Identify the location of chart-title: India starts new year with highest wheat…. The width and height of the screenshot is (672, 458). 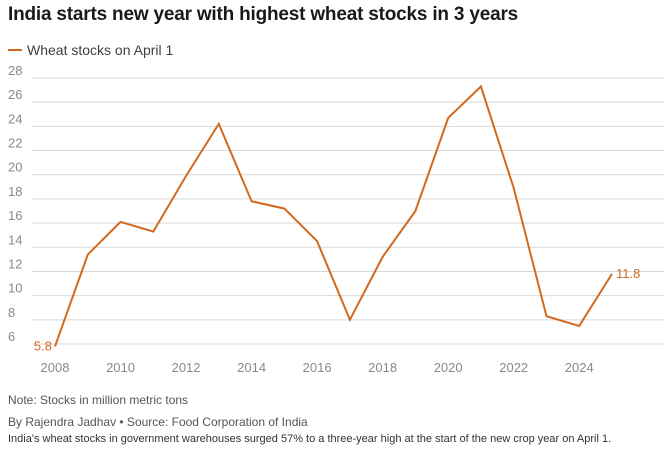
(263, 14).